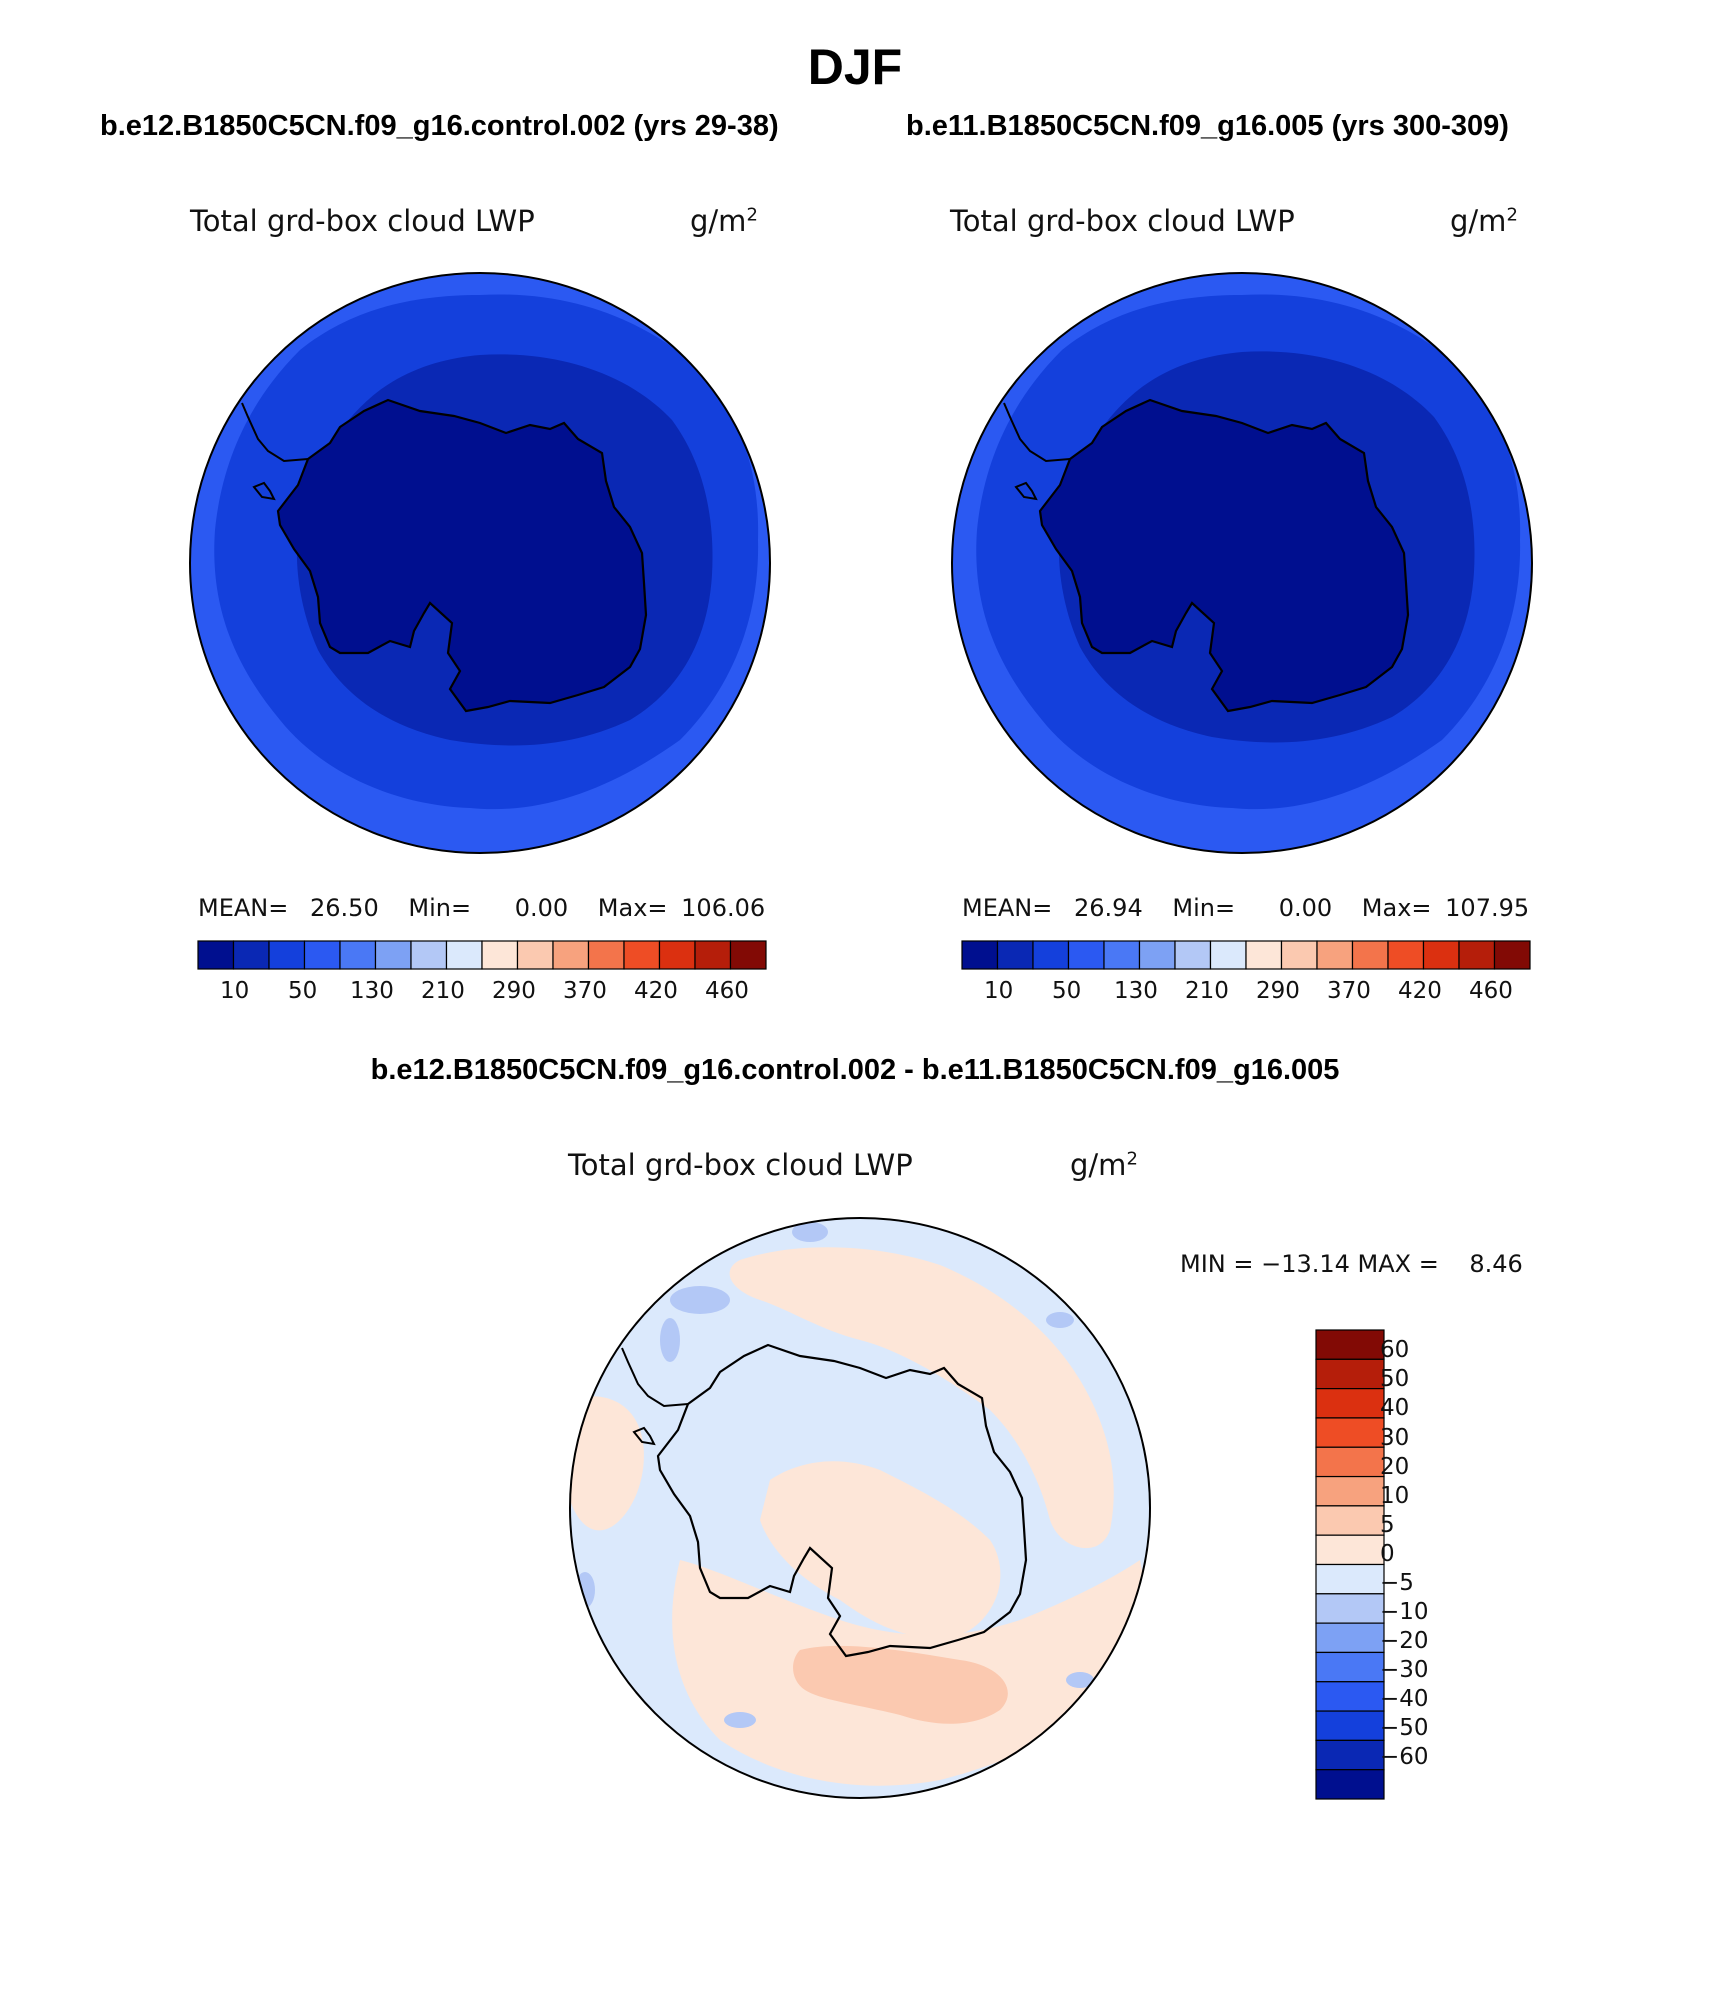 Image resolution: width=1710 pixels, height=2006 pixels. Describe the element at coordinates (723, 908) in the screenshot. I see `left-max-value: 106.06` at that location.